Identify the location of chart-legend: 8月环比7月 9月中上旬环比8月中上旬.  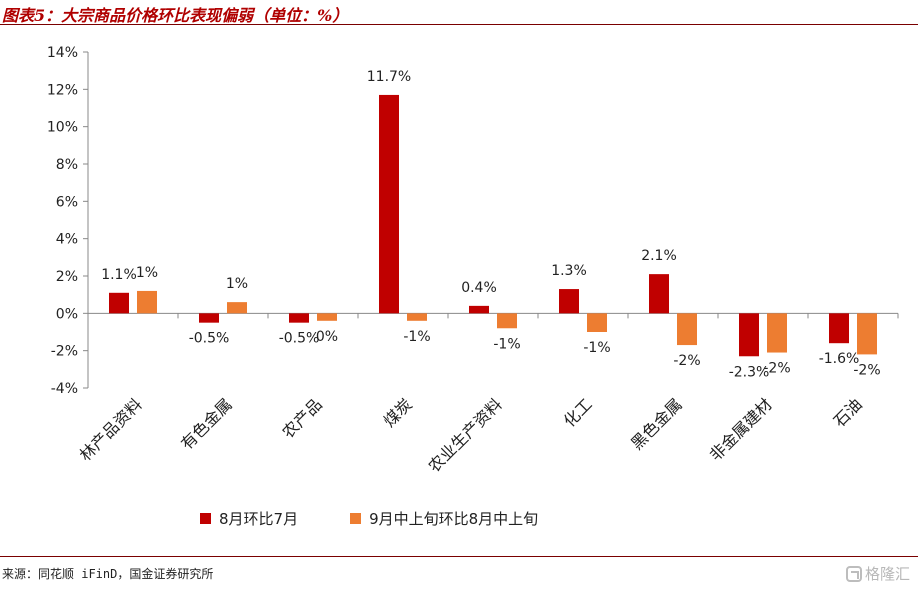
(369, 518).